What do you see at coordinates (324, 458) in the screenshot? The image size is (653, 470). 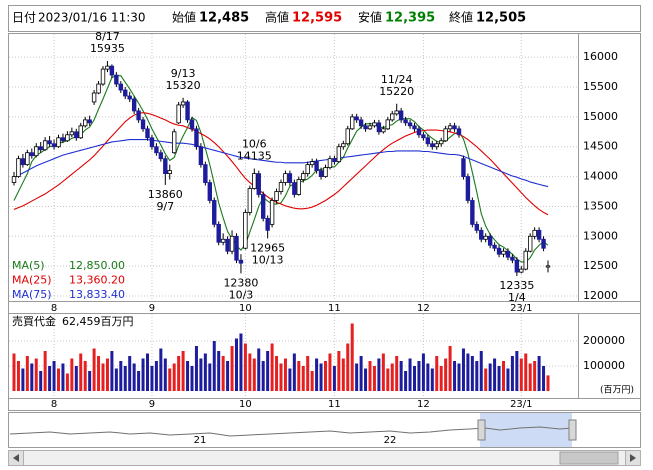 I see `scrollbar` at bounding box center [324, 458].